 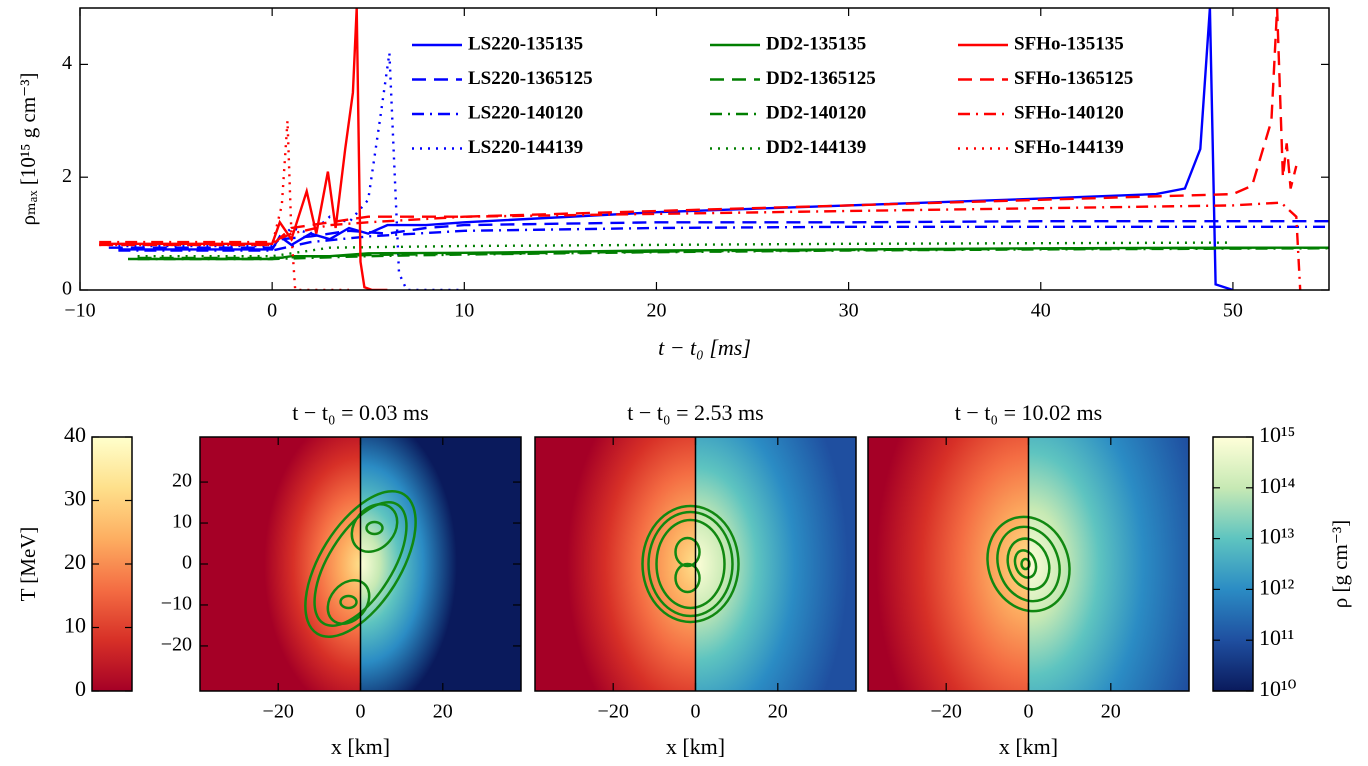 What do you see at coordinates (704, 347) in the screenshot?
I see `x-axis-label: t − t₀ [ms]` at bounding box center [704, 347].